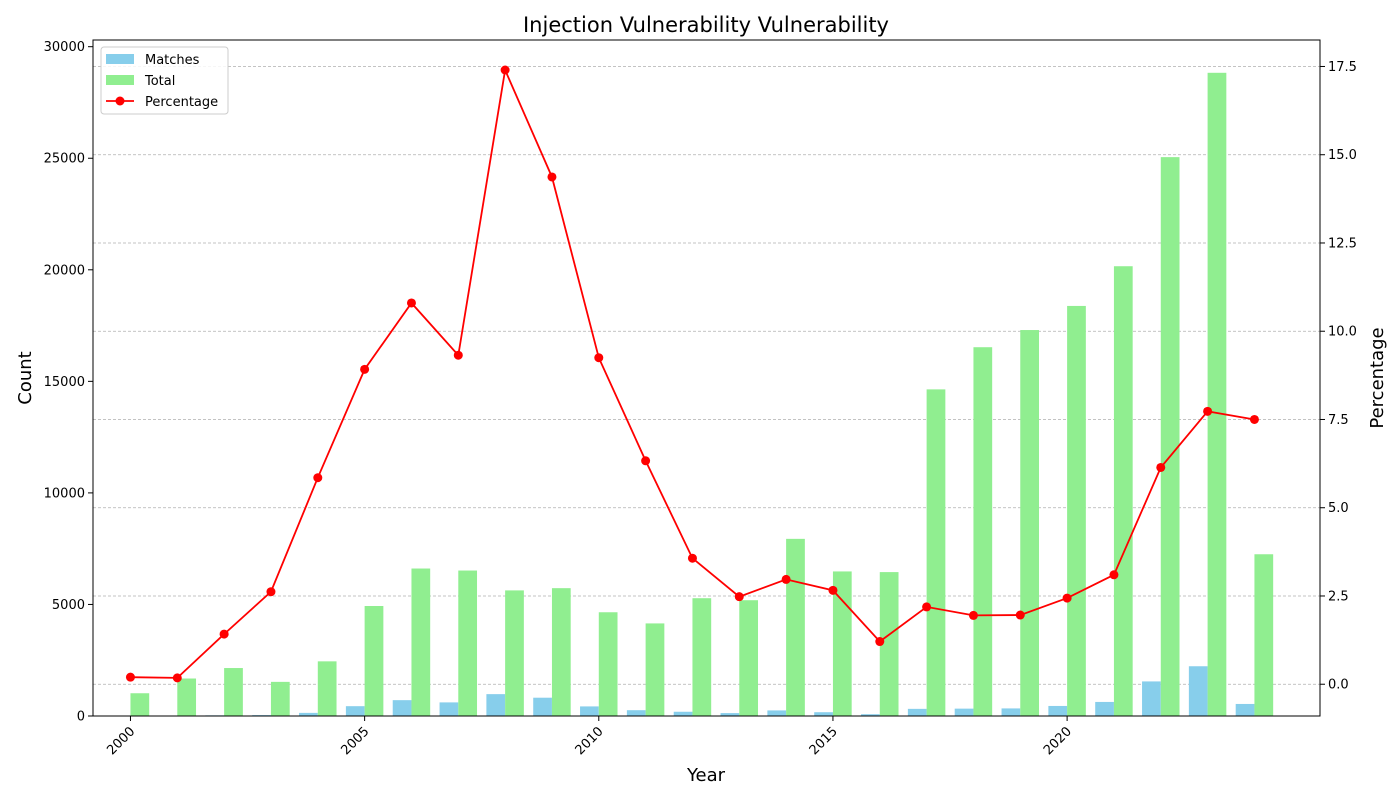 The image size is (1400, 800). Describe the element at coordinates (786, 579) in the screenshot. I see `point-percentage-2014` at that location.